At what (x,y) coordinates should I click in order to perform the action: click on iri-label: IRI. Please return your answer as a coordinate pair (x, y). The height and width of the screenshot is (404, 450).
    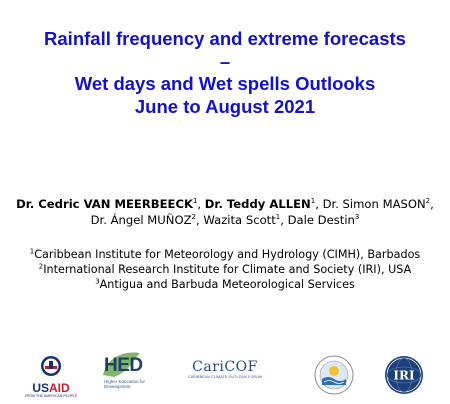
    Looking at the image, I should click on (404, 376).